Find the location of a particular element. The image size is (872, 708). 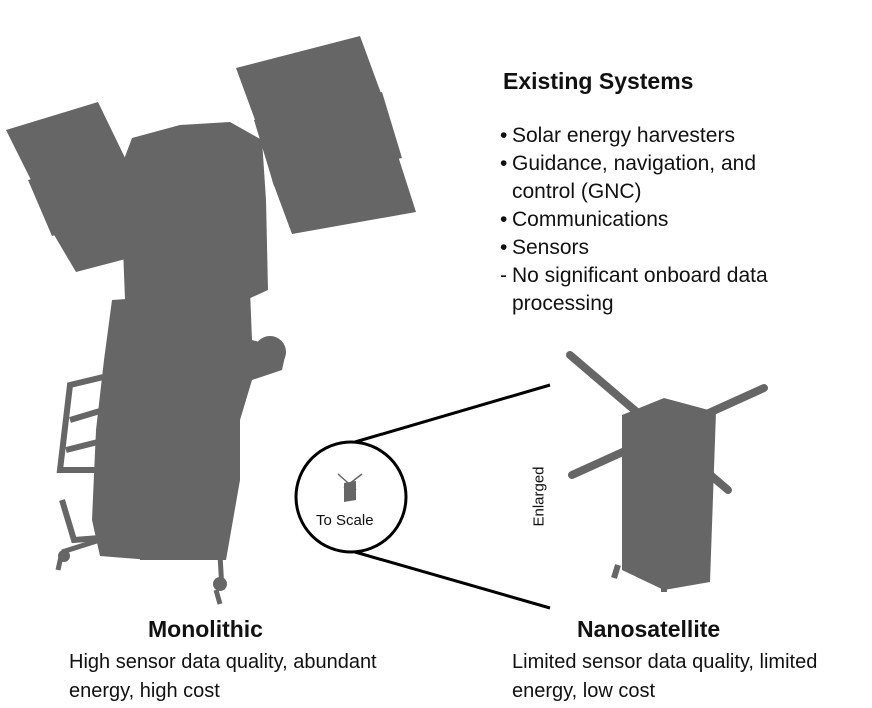

right-foot is located at coordinates (220, 584).